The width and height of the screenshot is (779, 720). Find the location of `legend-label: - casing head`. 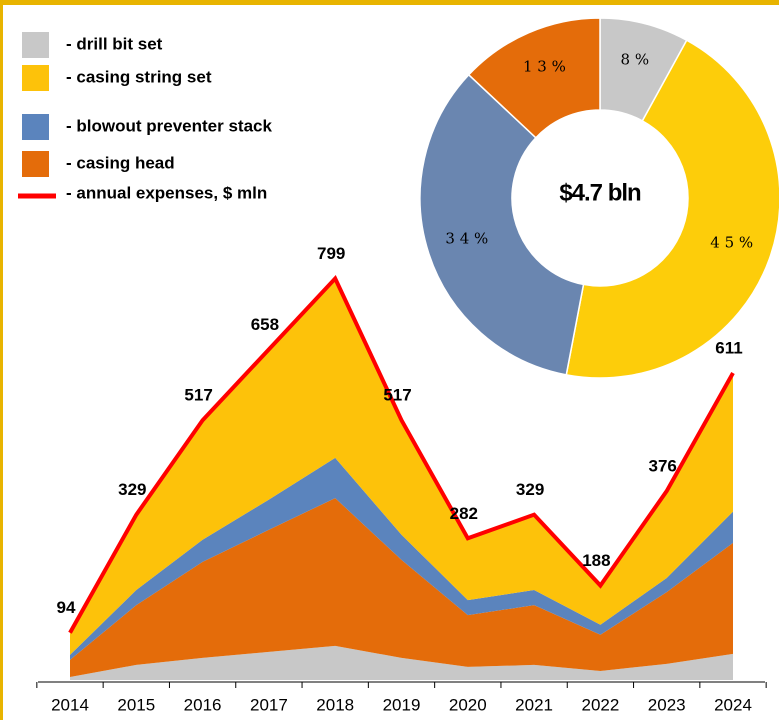

legend-label: - casing head is located at coordinates (120, 162).